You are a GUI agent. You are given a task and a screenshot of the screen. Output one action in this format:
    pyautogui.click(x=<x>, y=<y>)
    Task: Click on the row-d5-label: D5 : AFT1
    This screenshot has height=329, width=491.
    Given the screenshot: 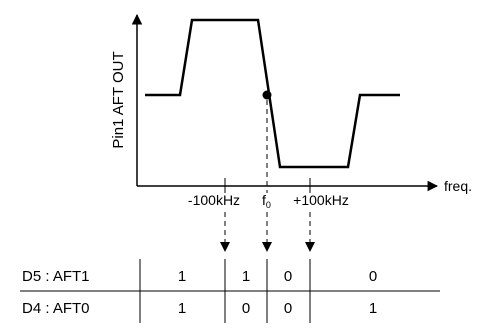 What is the action you would take?
    pyautogui.click(x=56, y=276)
    